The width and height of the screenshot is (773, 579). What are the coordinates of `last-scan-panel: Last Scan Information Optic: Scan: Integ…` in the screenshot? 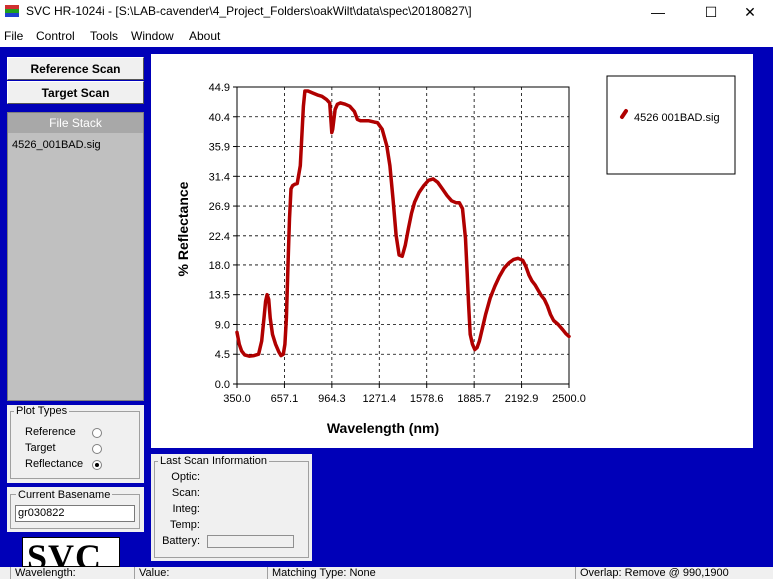 It's located at (231, 507).